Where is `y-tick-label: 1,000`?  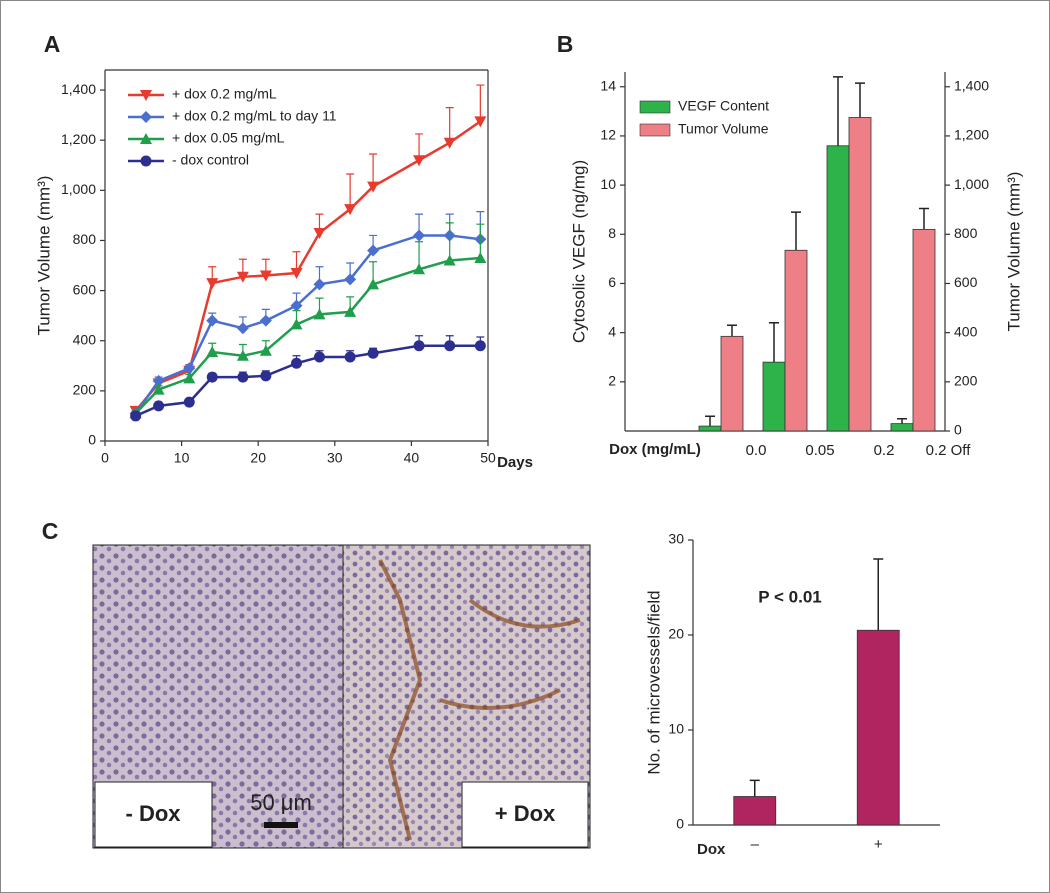
y-tick-label: 1,000 is located at coordinates (78, 189).